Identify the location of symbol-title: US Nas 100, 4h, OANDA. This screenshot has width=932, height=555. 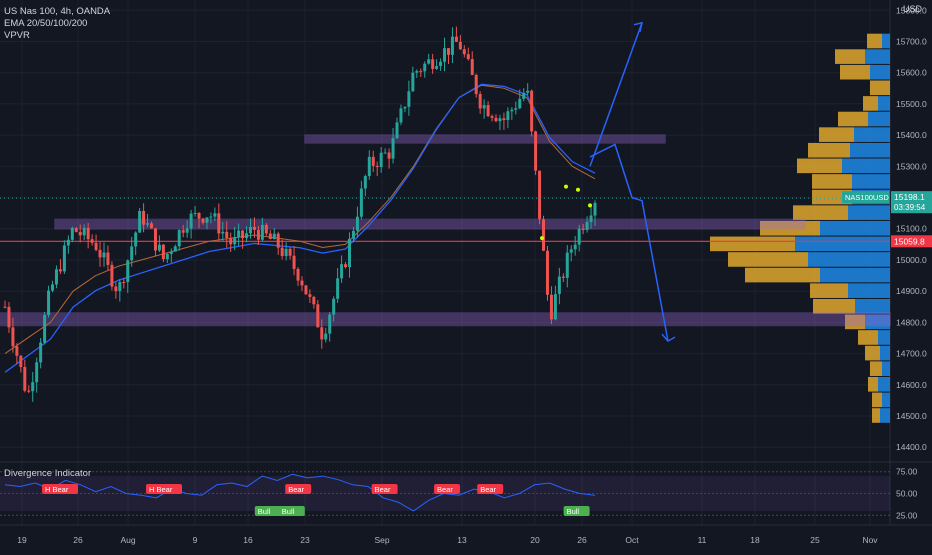
(57, 11).